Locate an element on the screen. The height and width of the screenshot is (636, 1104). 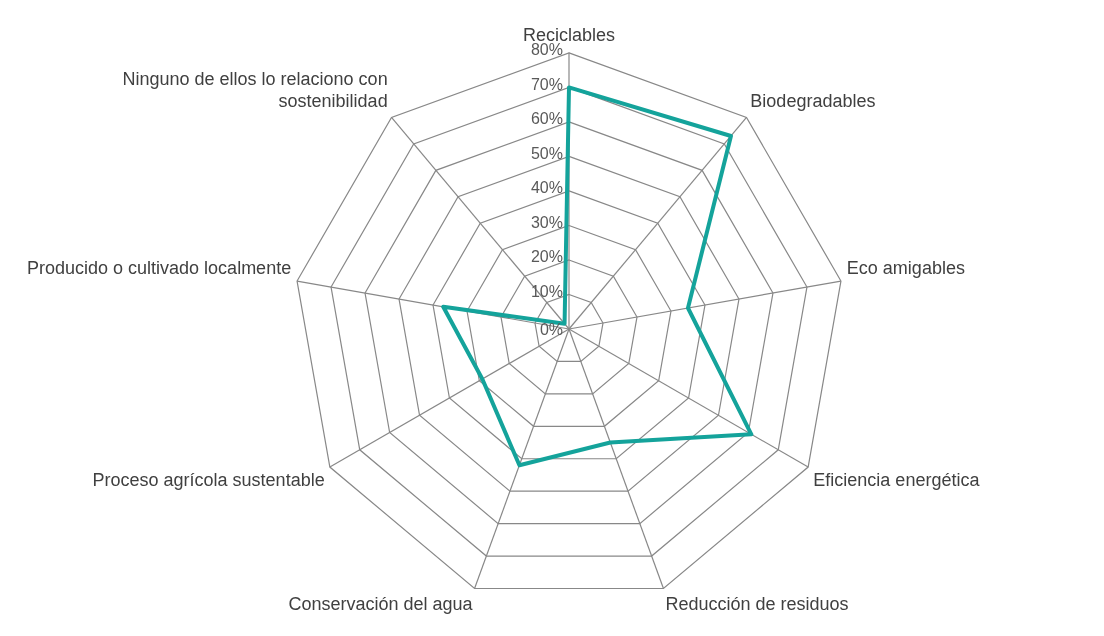
y-tick-label: 0% is located at coordinates (551, 330).